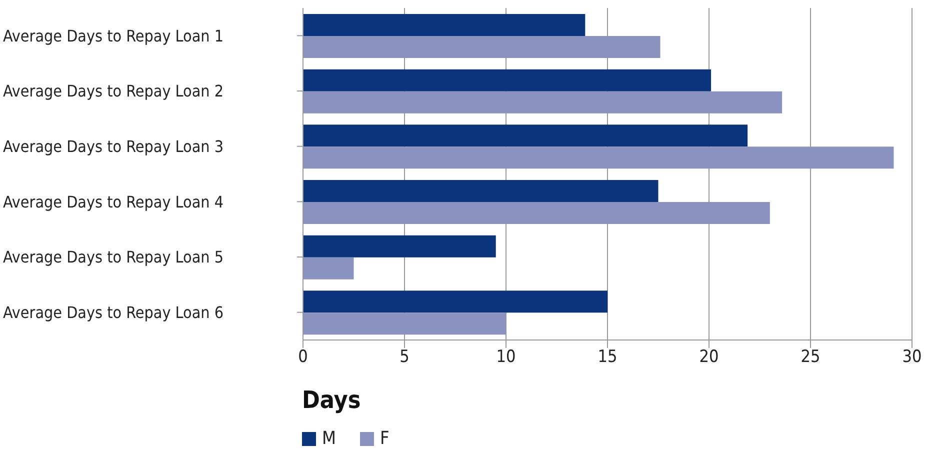 Image resolution: width=927 pixels, height=454 pixels. Describe the element at coordinates (113, 312) in the screenshot. I see `y-tick-label: Average Days to Repay Loan 6` at that location.